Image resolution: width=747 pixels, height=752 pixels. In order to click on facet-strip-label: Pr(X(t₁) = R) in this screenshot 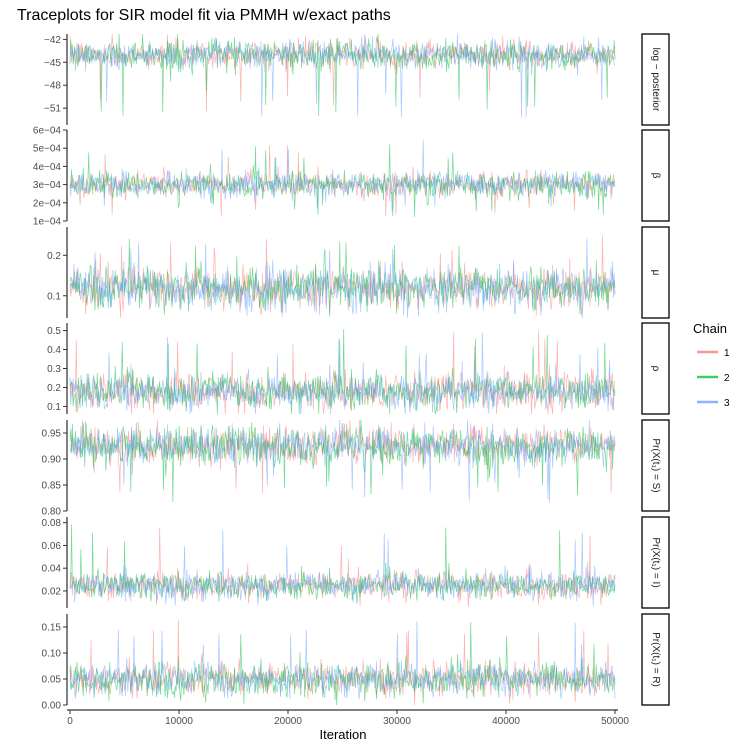, I will do `click(655, 659)`.